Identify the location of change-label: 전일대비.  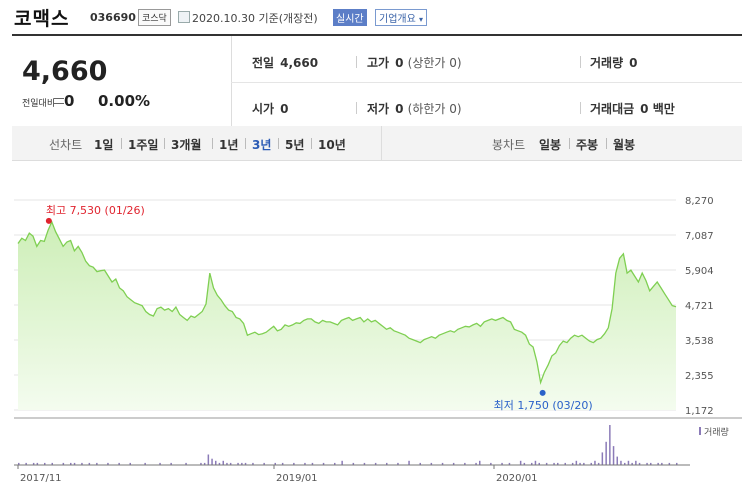
(39, 104).